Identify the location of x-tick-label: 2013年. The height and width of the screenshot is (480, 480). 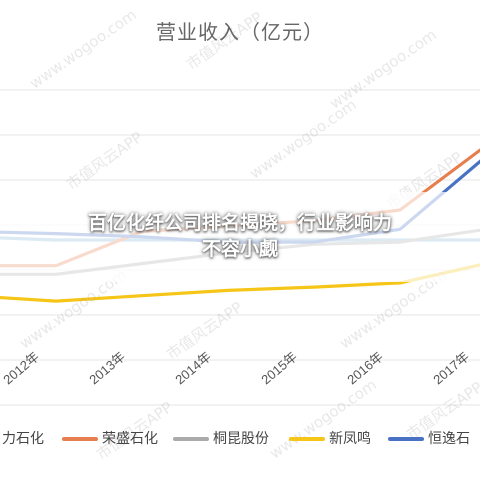
(107, 368).